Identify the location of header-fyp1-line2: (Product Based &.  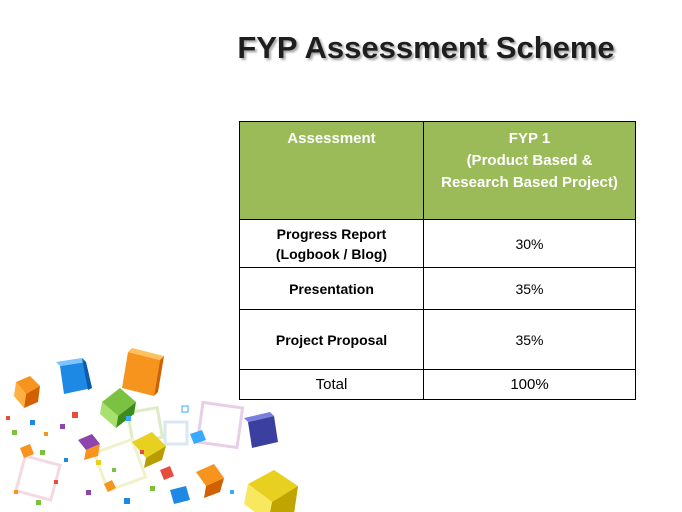
(529, 160).